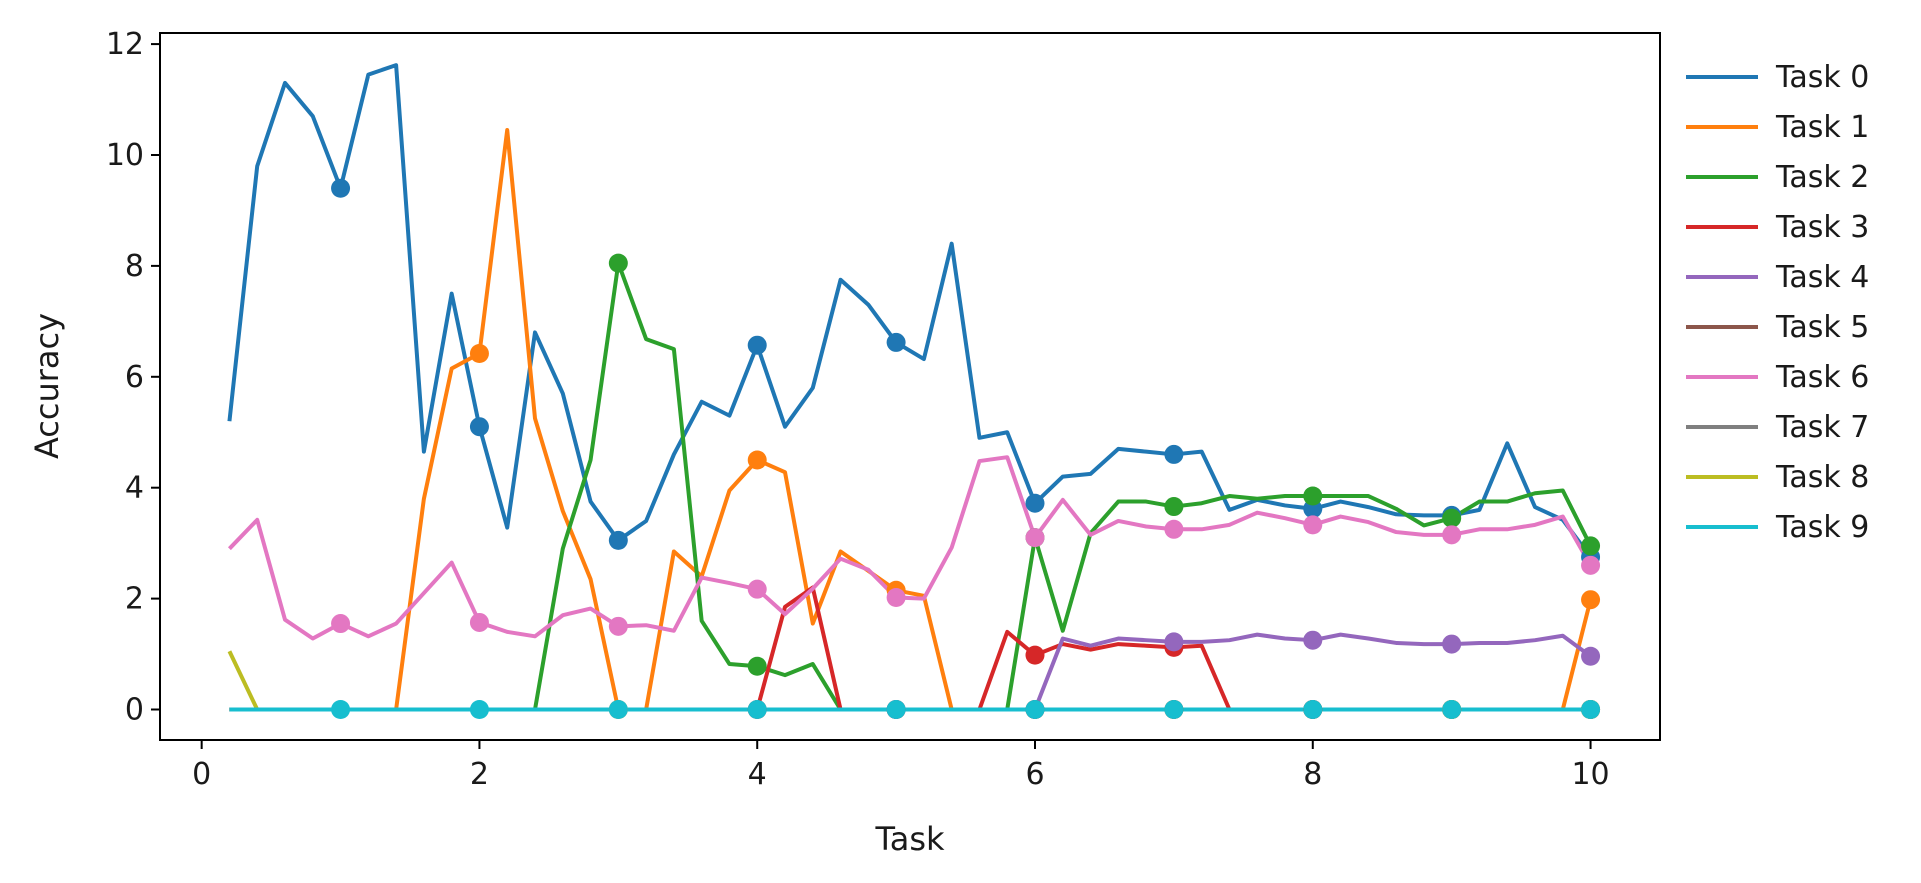 The width and height of the screenshot is (1921, 883). I want to click on legend-label-task-8: Task 8, so click(1822, 477).